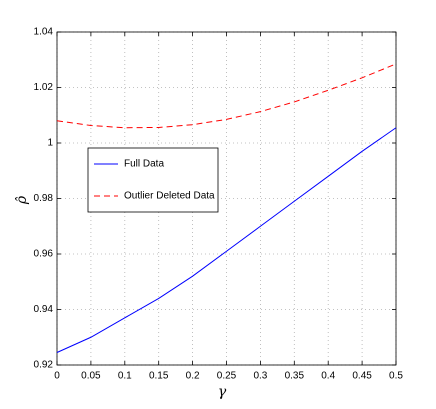  What do you see at coordinates (125, 376) in the screenshot?
I see `x-tick-label: 0.1` at bounding box center [125, 376].